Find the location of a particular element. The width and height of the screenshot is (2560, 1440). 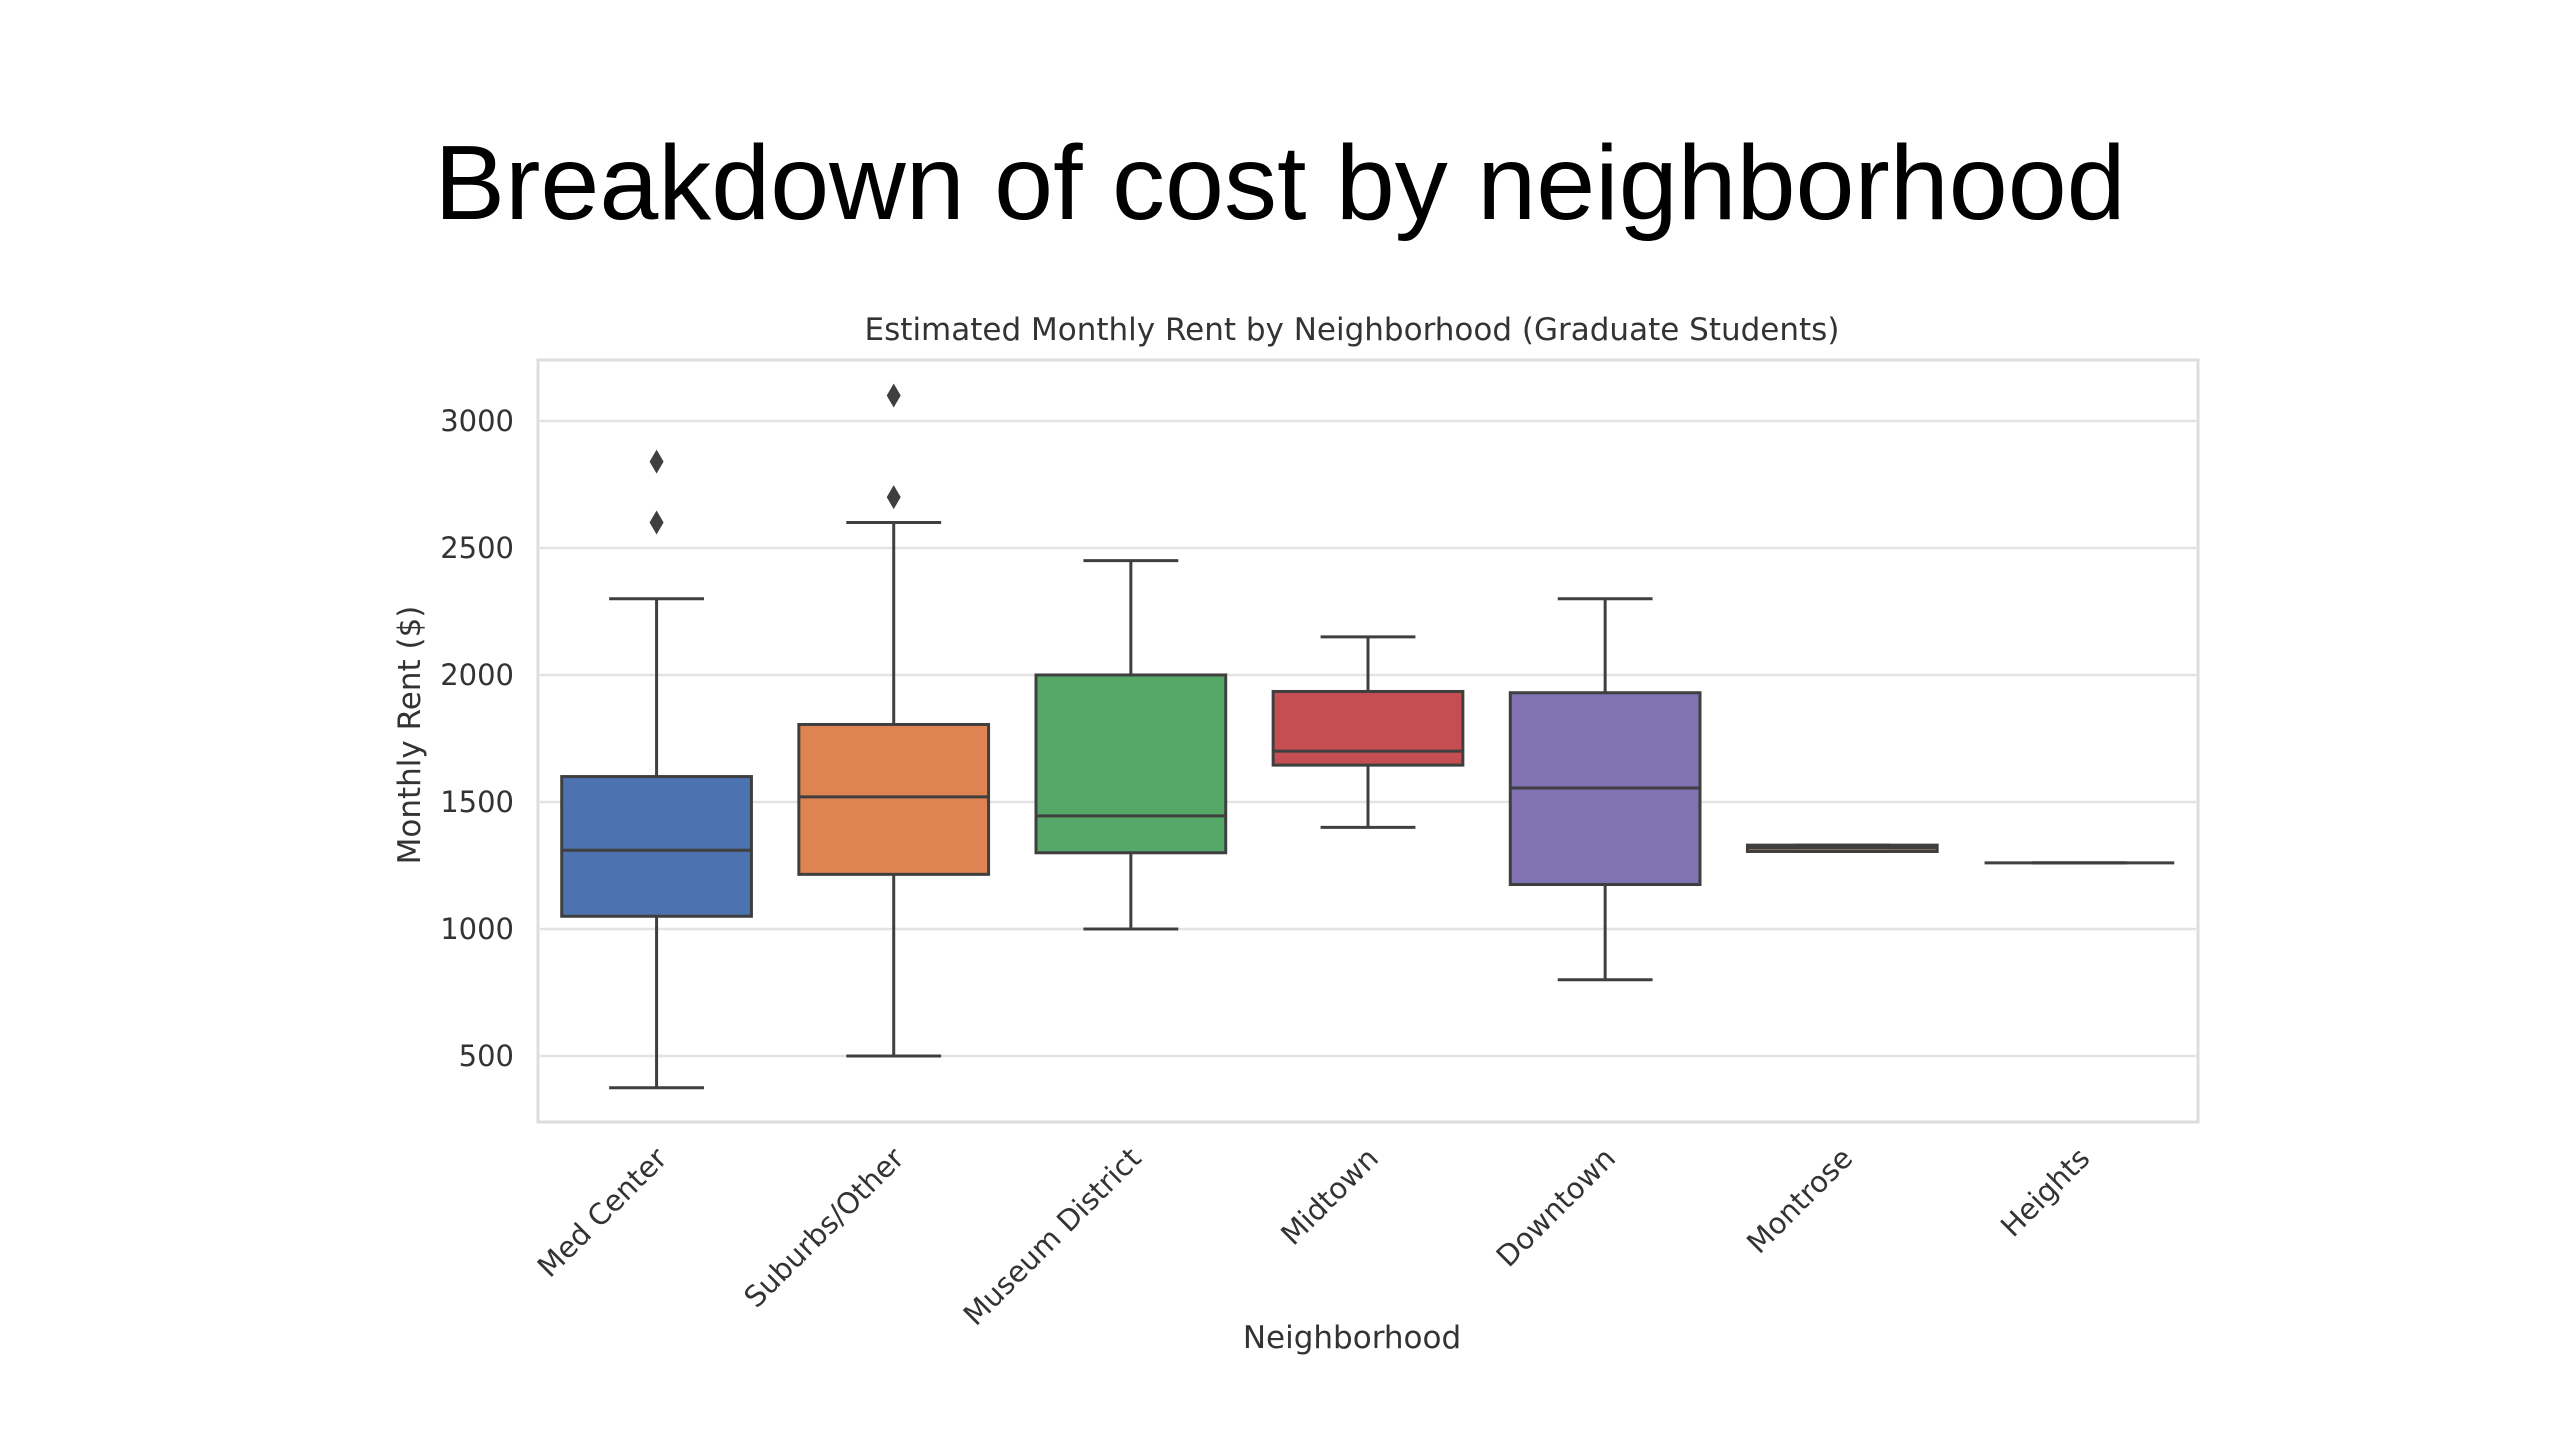

box-museum-district is located at coordinates (1131, 745).